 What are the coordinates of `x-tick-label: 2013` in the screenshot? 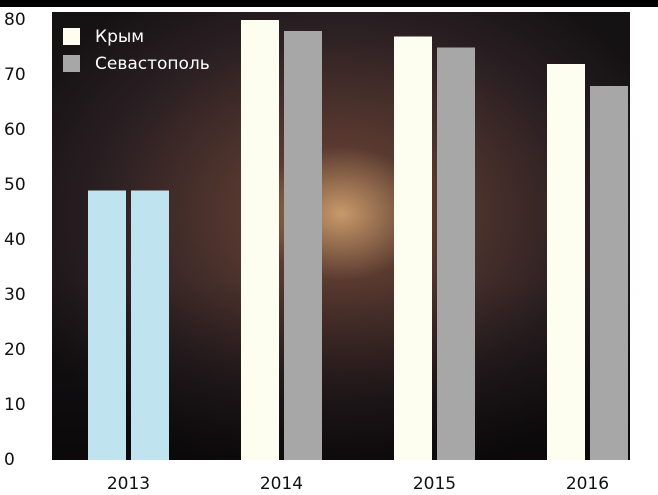 It's located at (128, 484).